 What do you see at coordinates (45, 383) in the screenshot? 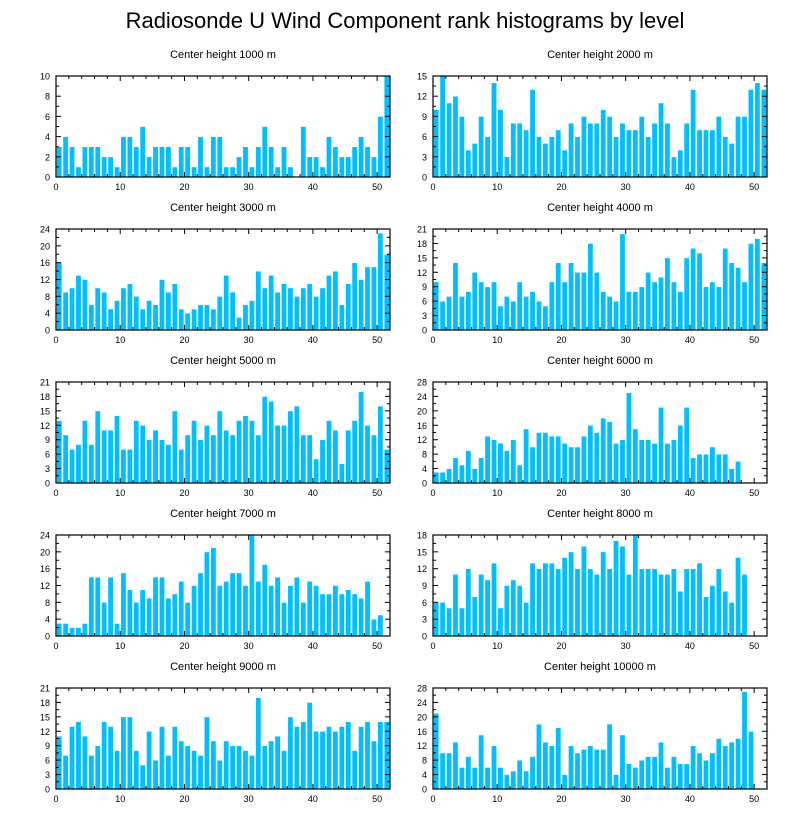
I see `y-tick-label: 21` at bounding box center [45, 383].